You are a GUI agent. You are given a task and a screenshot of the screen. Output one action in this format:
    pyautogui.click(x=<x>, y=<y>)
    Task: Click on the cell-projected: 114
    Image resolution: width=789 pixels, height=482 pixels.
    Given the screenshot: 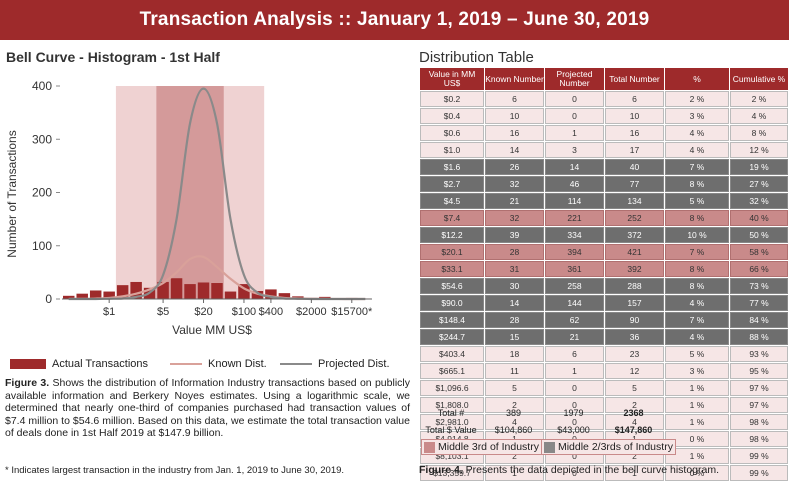 What is the action you would take?
    pyautogui.click(x=574, y=201)
    